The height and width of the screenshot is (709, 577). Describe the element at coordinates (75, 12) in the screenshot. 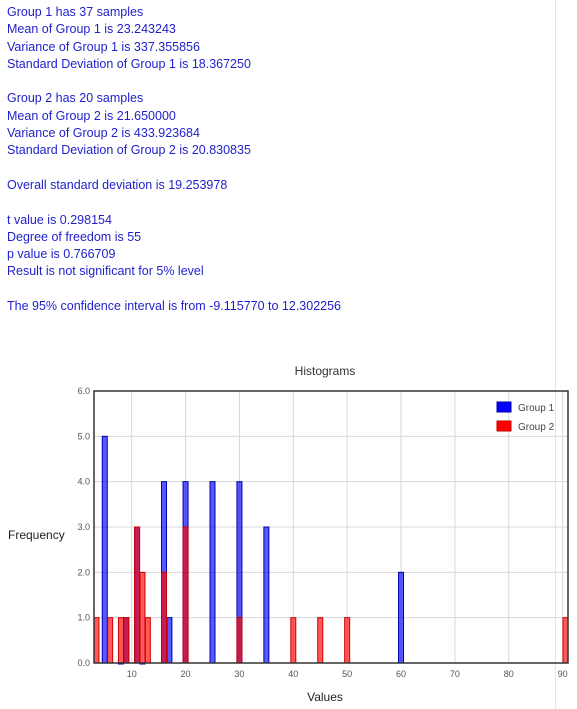

I see `group1-sample-count: Group 1 has 37 samples` at that location.